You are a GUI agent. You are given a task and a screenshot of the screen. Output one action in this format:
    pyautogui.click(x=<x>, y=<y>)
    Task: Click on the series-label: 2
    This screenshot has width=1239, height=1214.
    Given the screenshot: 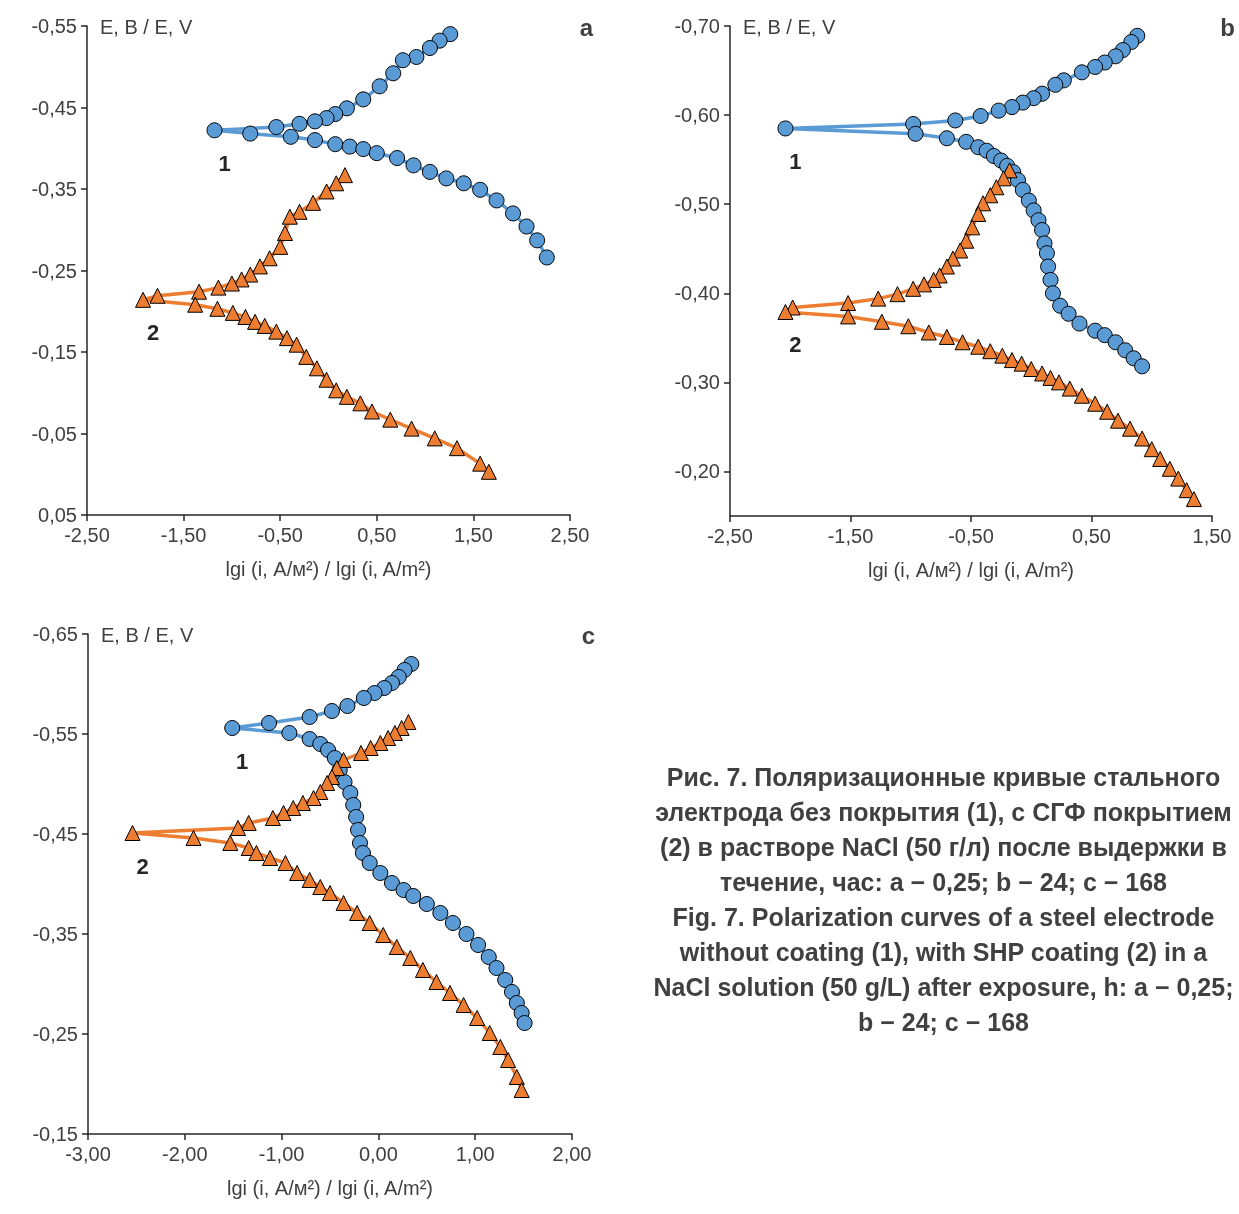 What is the action you would take?
    pyautogui.click(x=795, y=345)
    